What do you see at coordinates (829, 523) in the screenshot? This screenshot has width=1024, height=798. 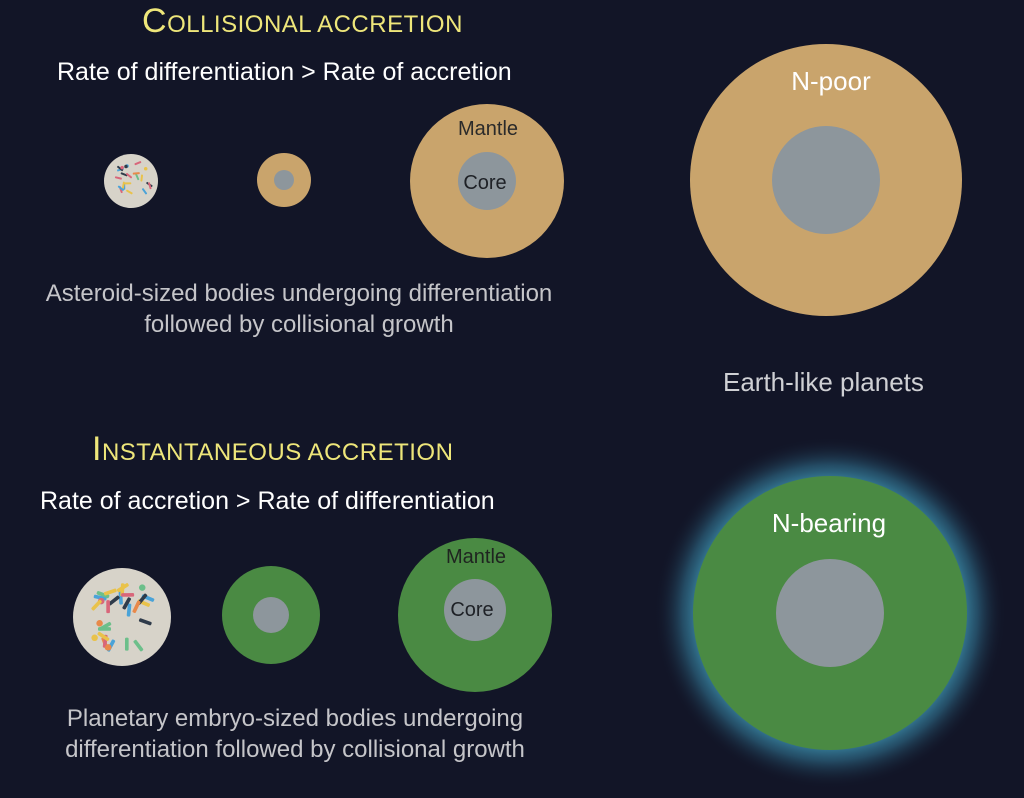 I see `n-bearing-label: N-bearing` at bounding box center [829, 523].